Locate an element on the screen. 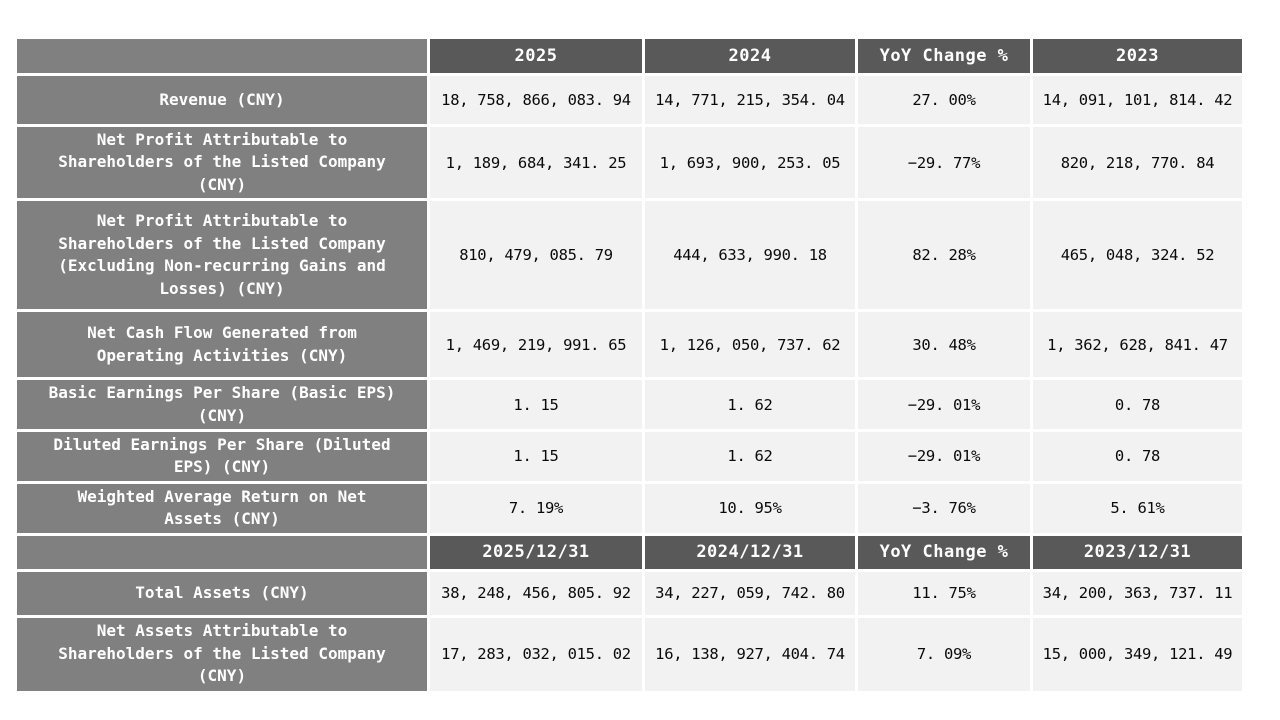 The image size is (1280, 720). value-cell: 5. 61% is located at coordinates (1137, 508).